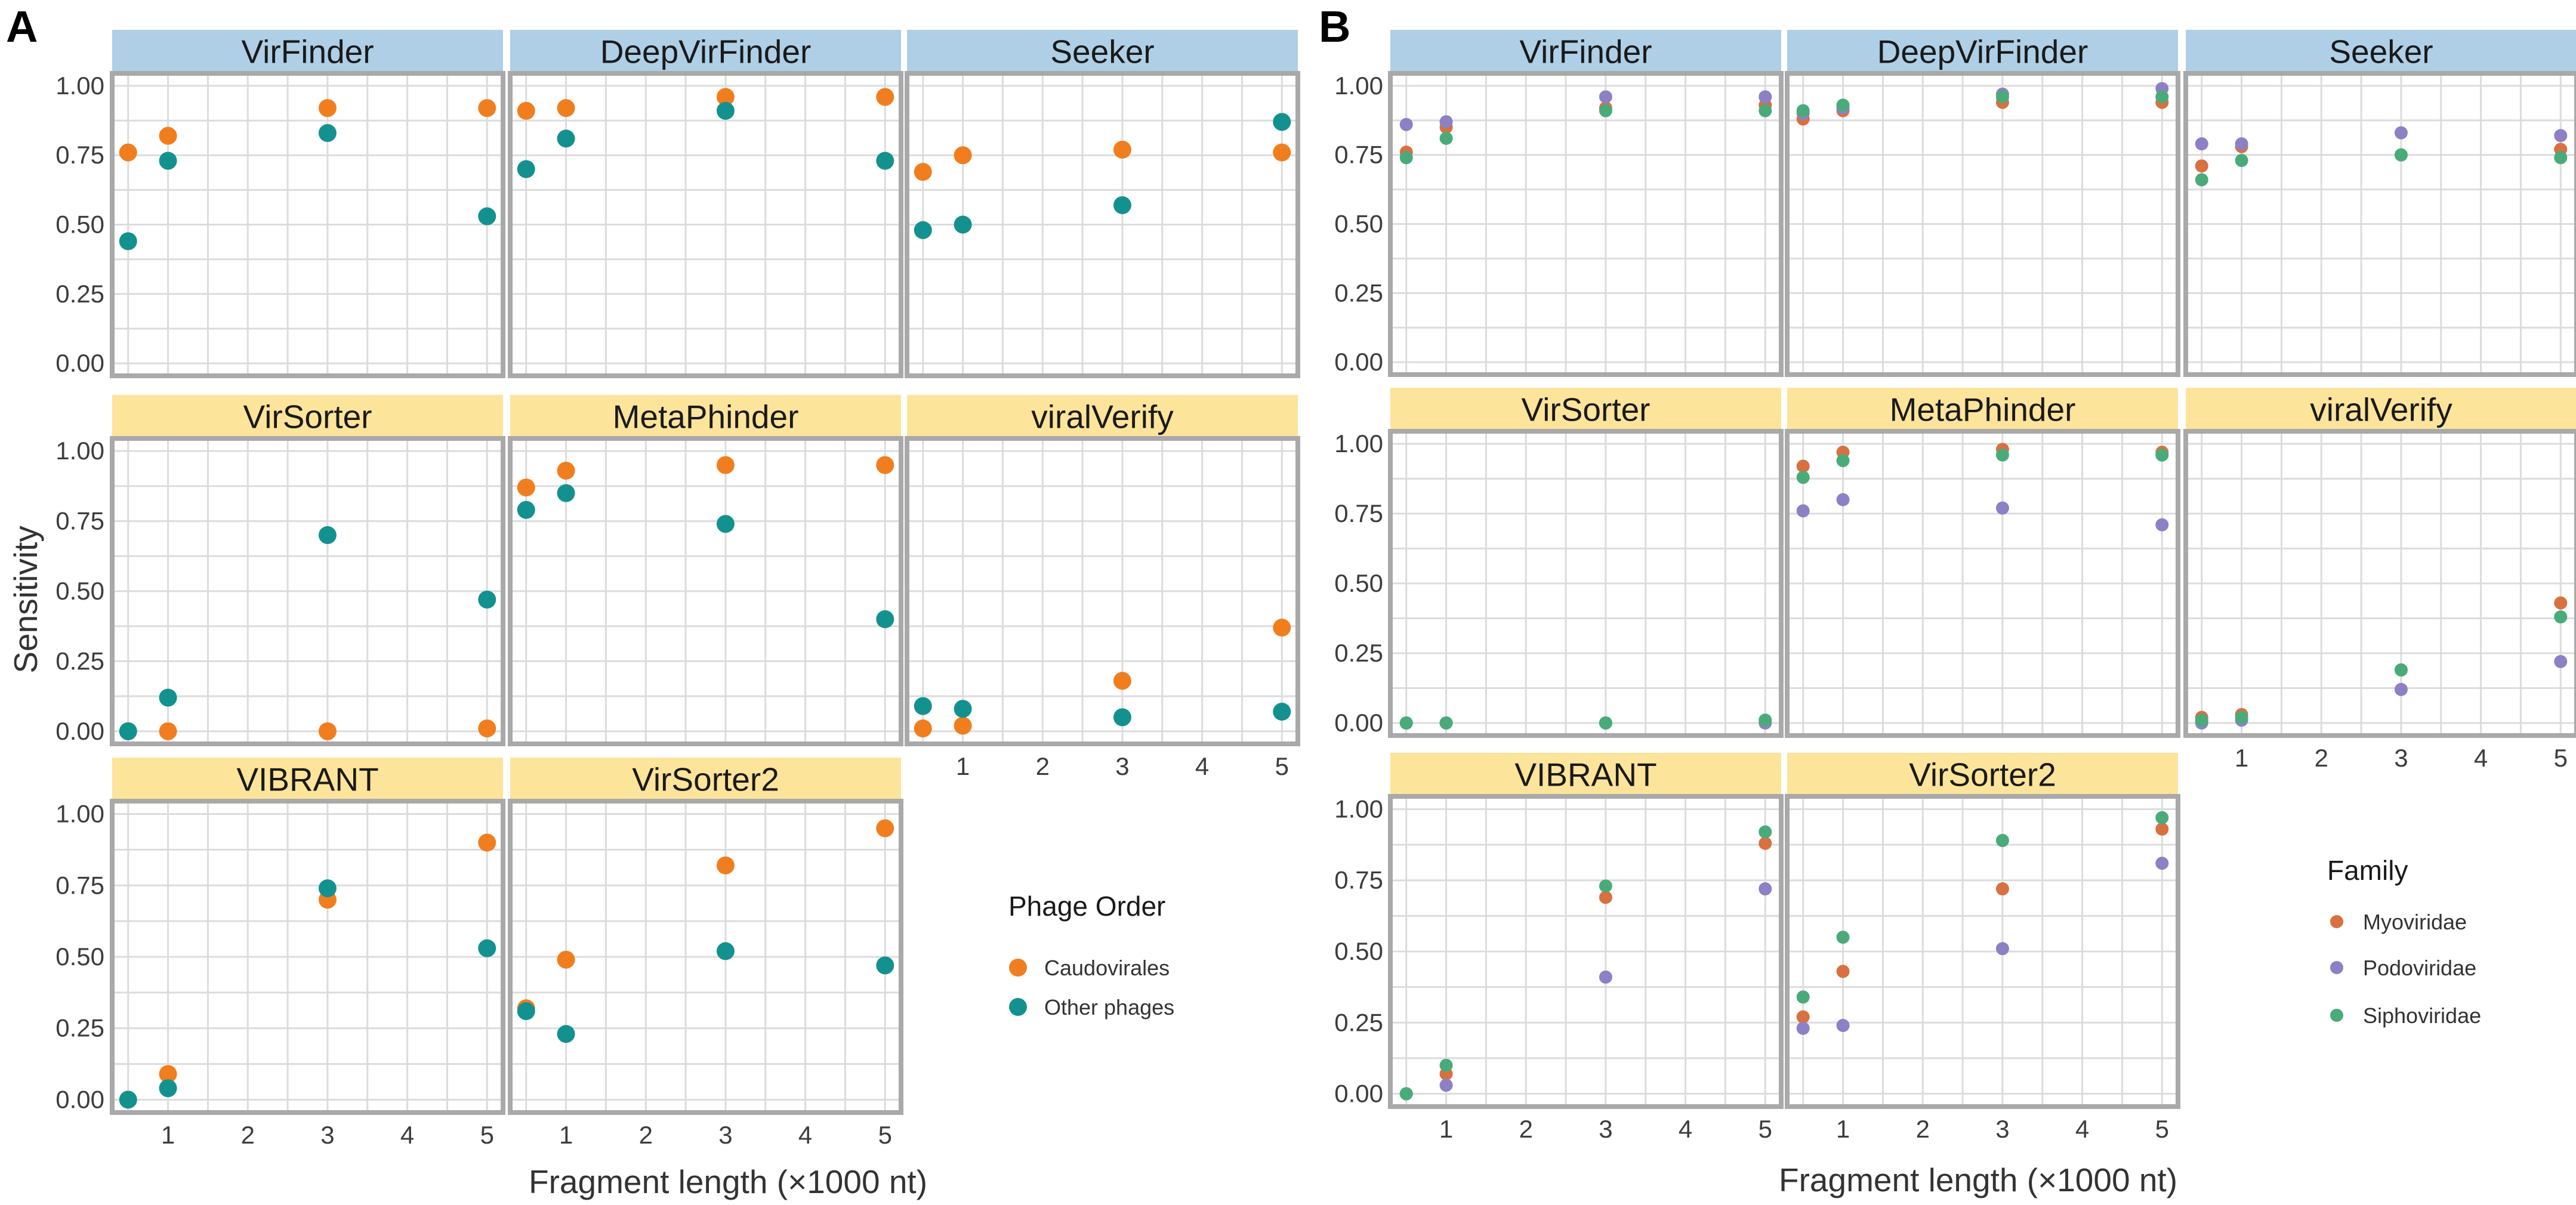 This screenshot has width=2576, height=1205. What do you see at coordinates (705, 204) in the screenshot?
I see `fig-a-facet-deepvirfinder: DeepVirFinder` at bounding box center [705, 204].